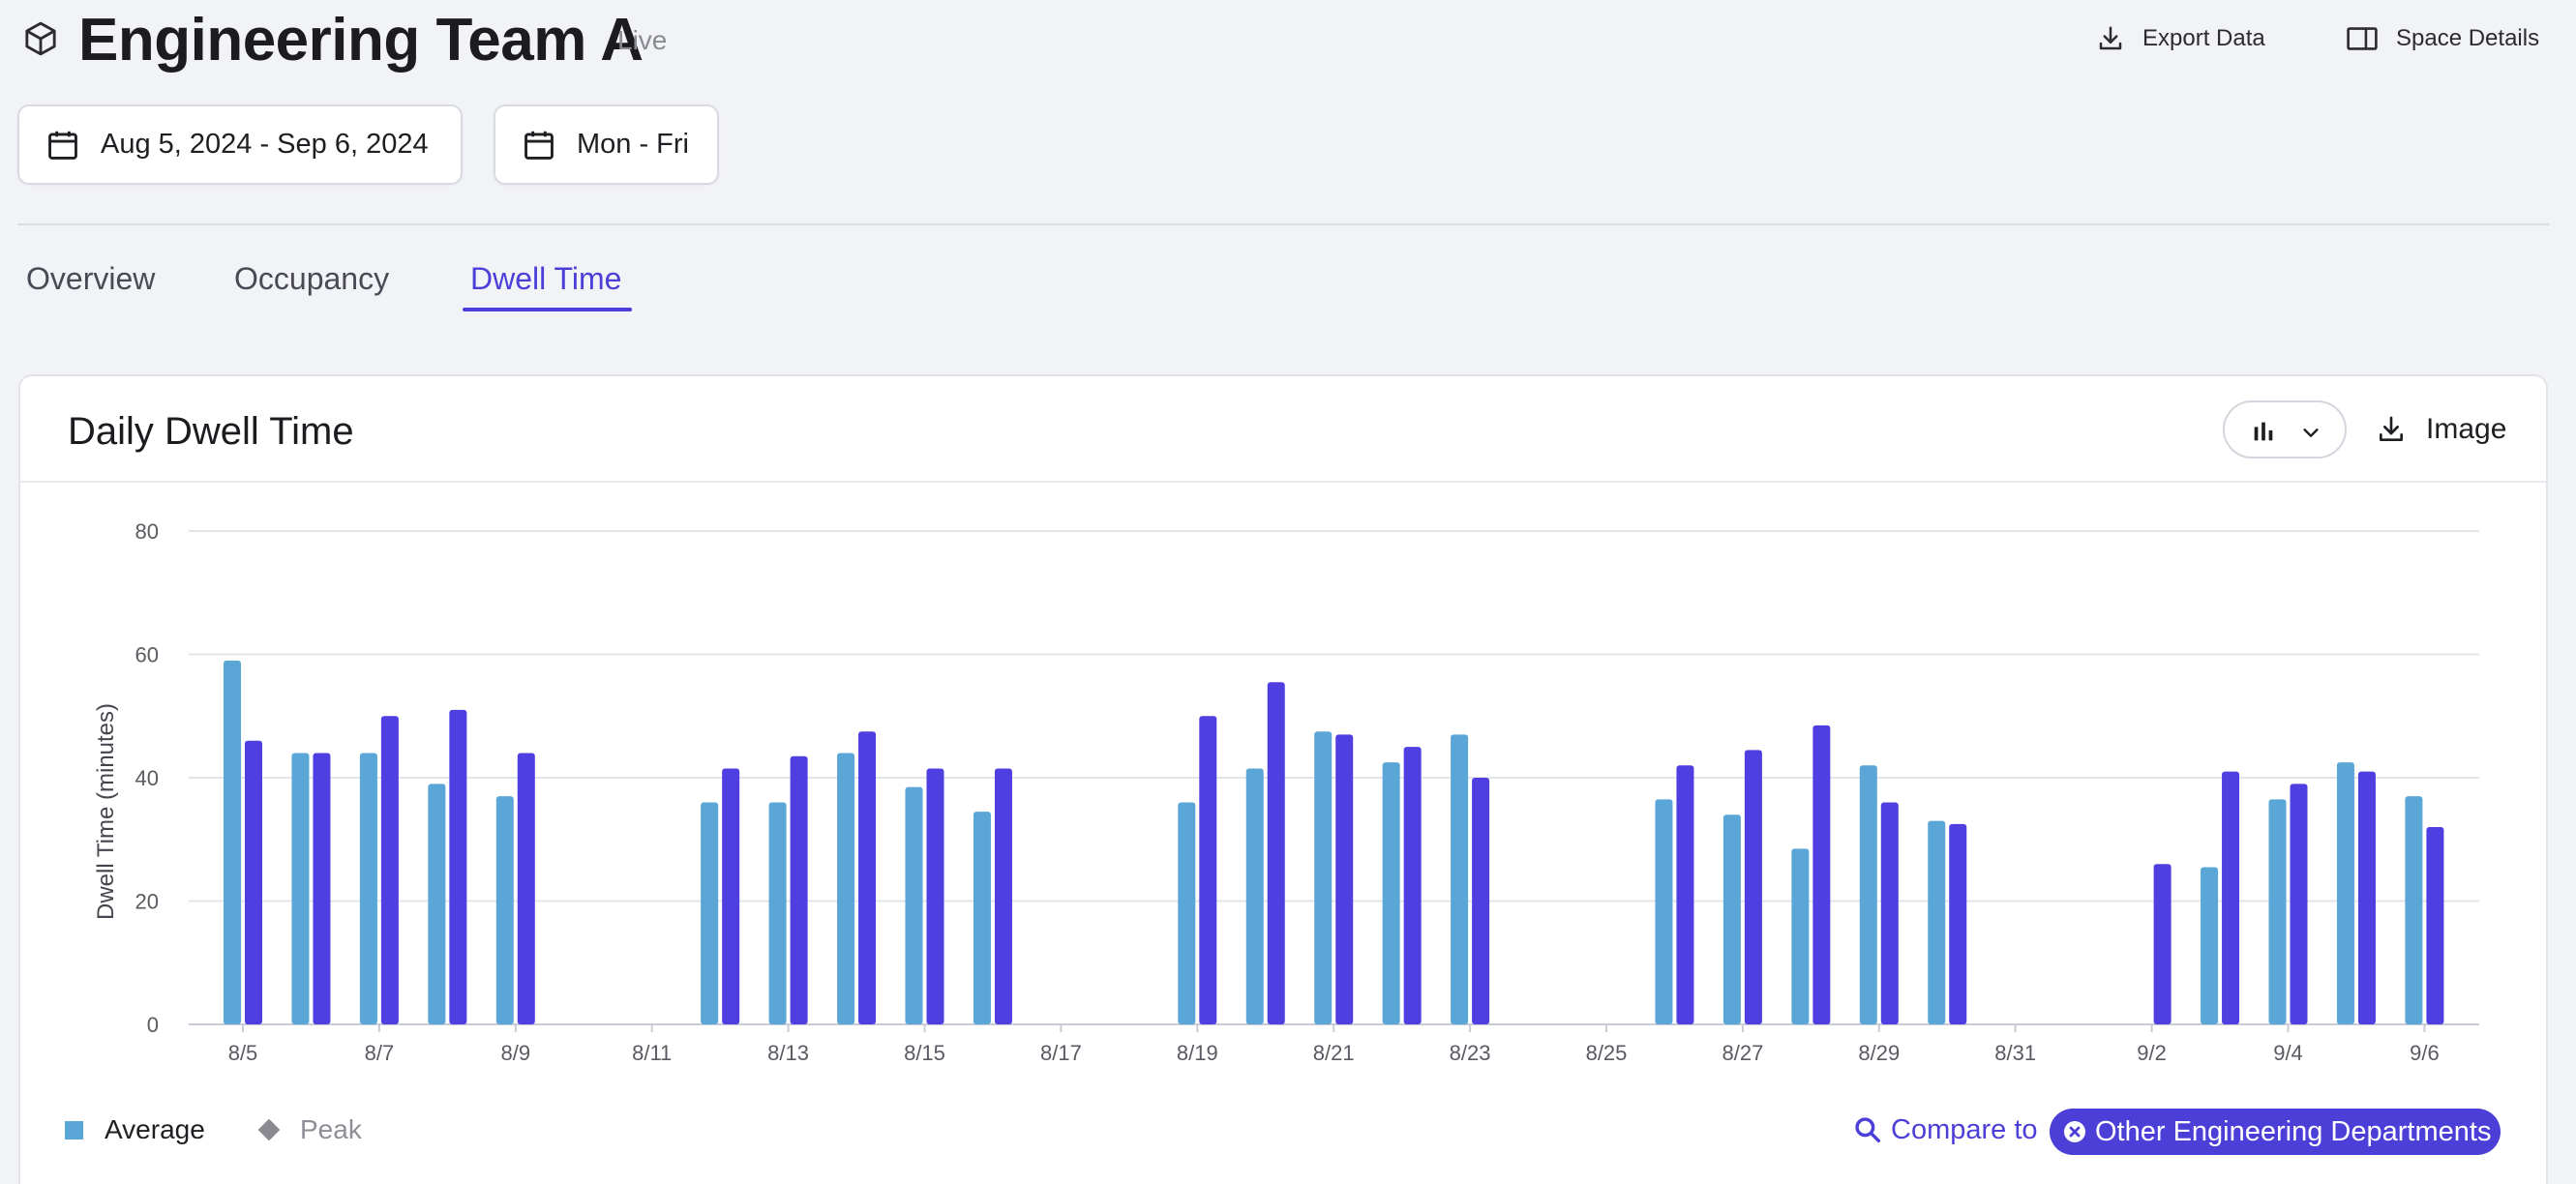  I want to click on peak-swatch-diamond-icon, so click(269, 1129).